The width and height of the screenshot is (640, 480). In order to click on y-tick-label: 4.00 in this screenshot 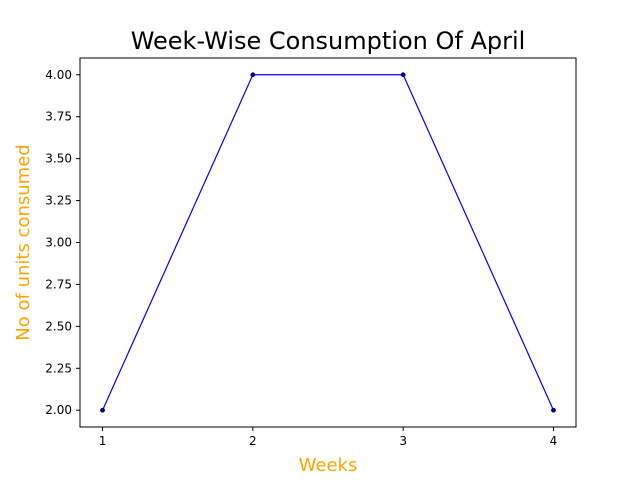, I will do `click(58, 75)`.